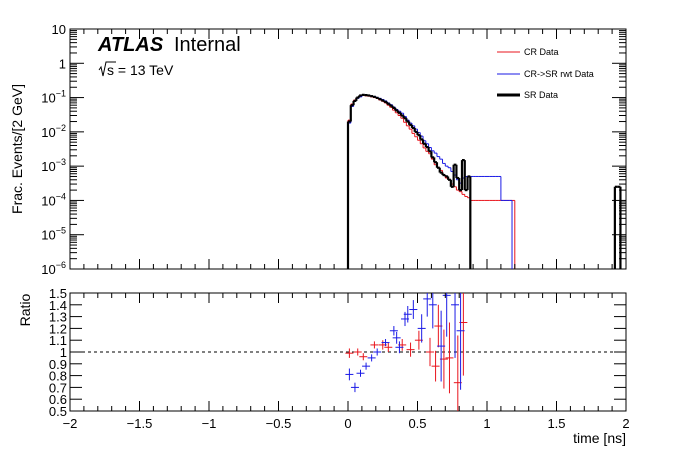 The height and width of the screenshot is (472, 696). What do you see at coordinates (541, 52) in the screenshot?
I see `legend-label-cr: CR Data` at bounding box center [541, 52].